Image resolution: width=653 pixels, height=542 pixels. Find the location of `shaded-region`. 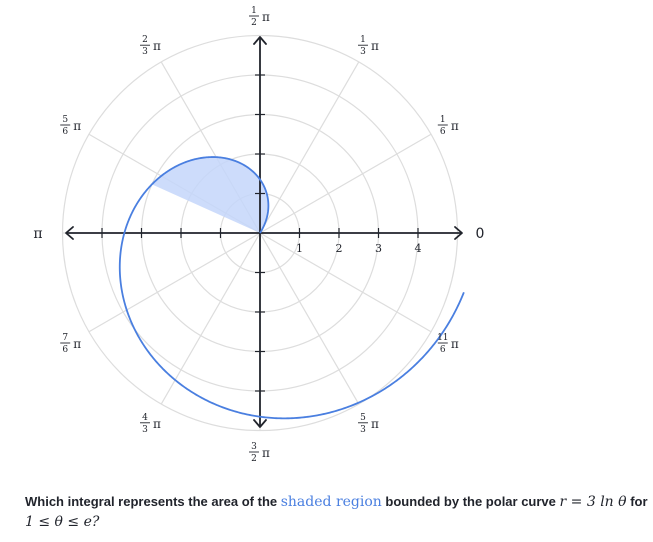

shaded-region is located at coordinates (210, 195).